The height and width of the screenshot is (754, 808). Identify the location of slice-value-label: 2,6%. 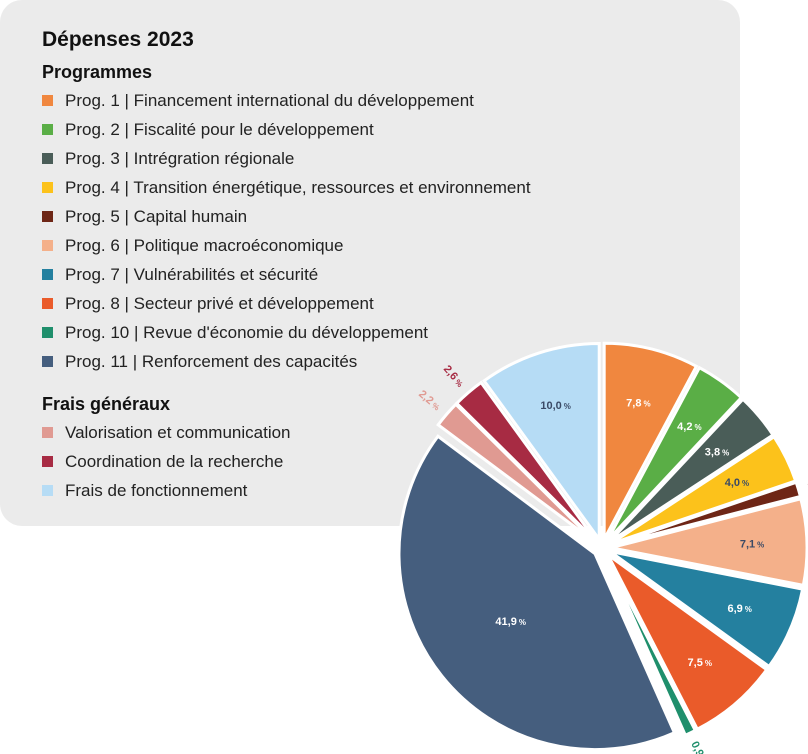
(453, 376).